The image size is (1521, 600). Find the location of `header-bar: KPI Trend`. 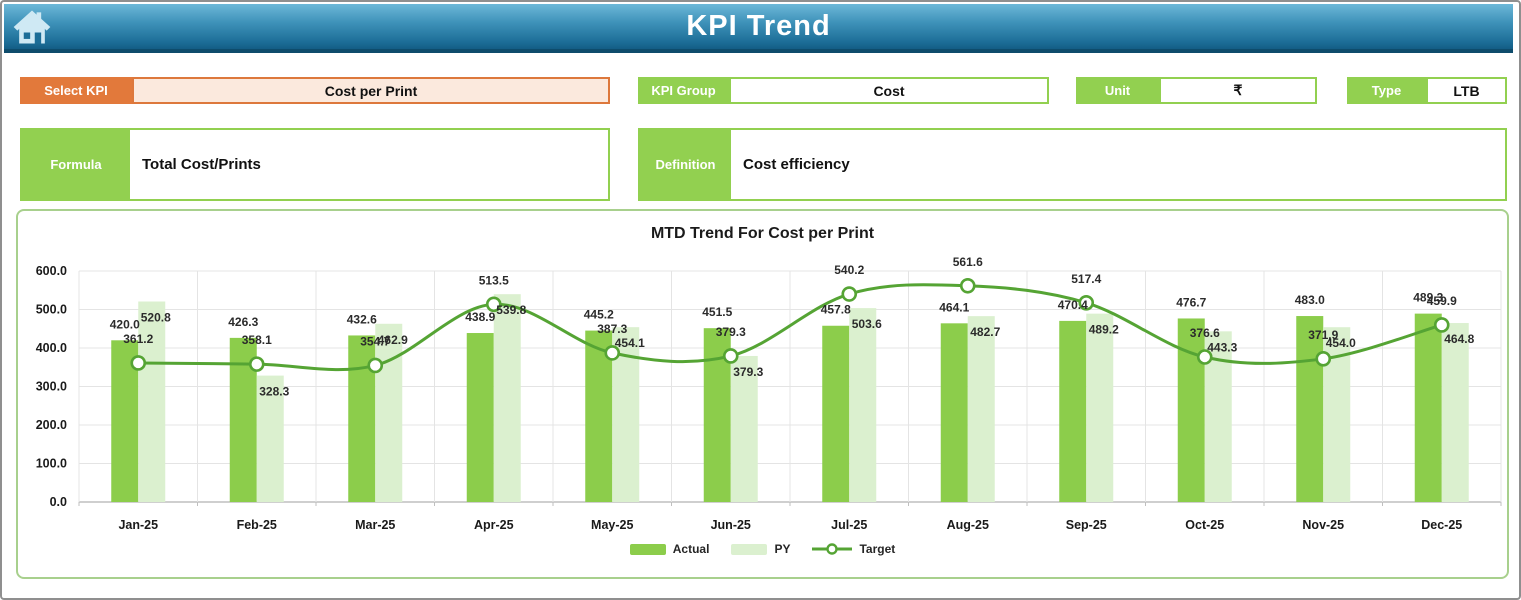

header-bar: KPI Trend is located at coordinates (758, 28).